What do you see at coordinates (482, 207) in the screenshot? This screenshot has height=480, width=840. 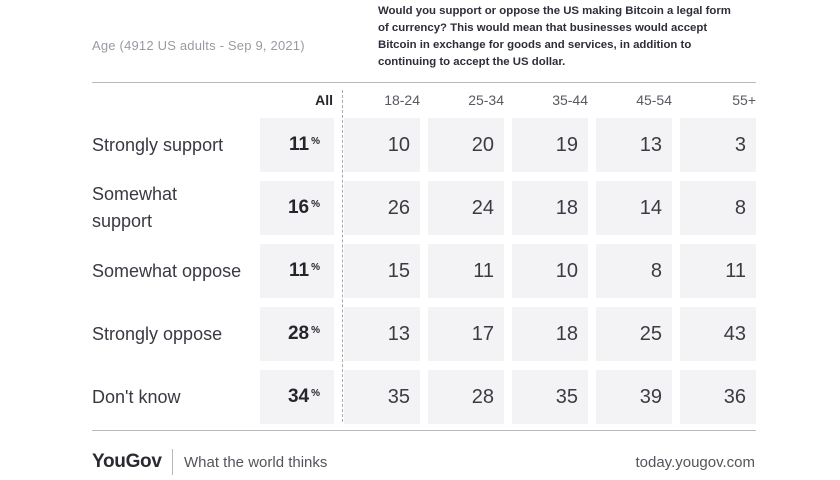 I see `age-value: 24` at bounding box center [482, 207].